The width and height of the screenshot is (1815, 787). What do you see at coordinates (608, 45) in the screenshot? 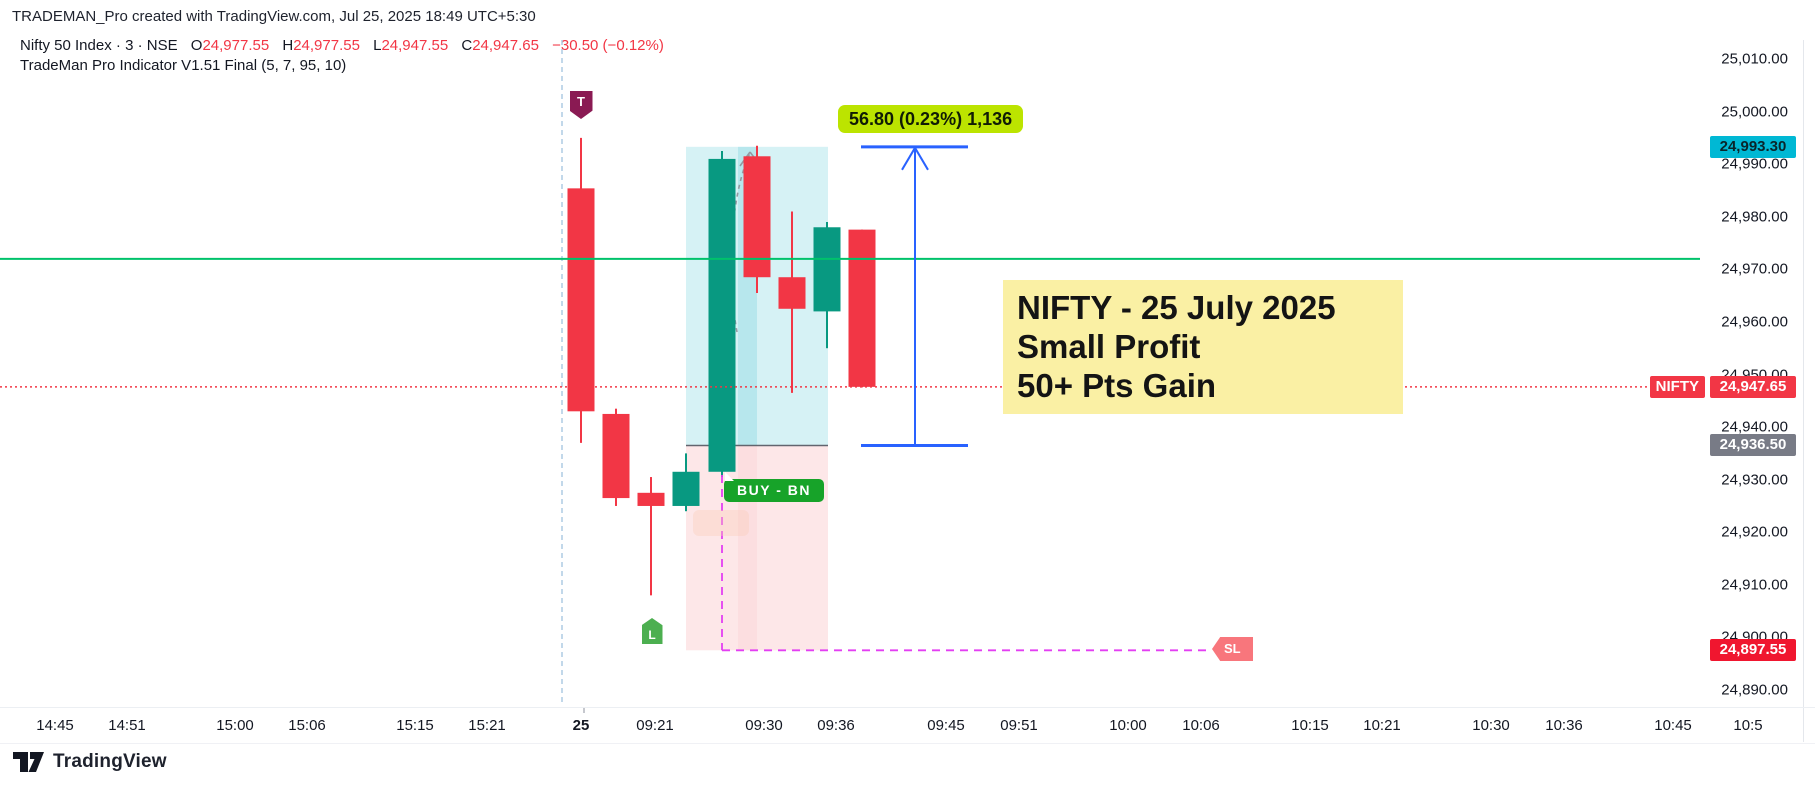
I see `change-value: −30.50 (−0.12%)` at bounding box center [608, 45].